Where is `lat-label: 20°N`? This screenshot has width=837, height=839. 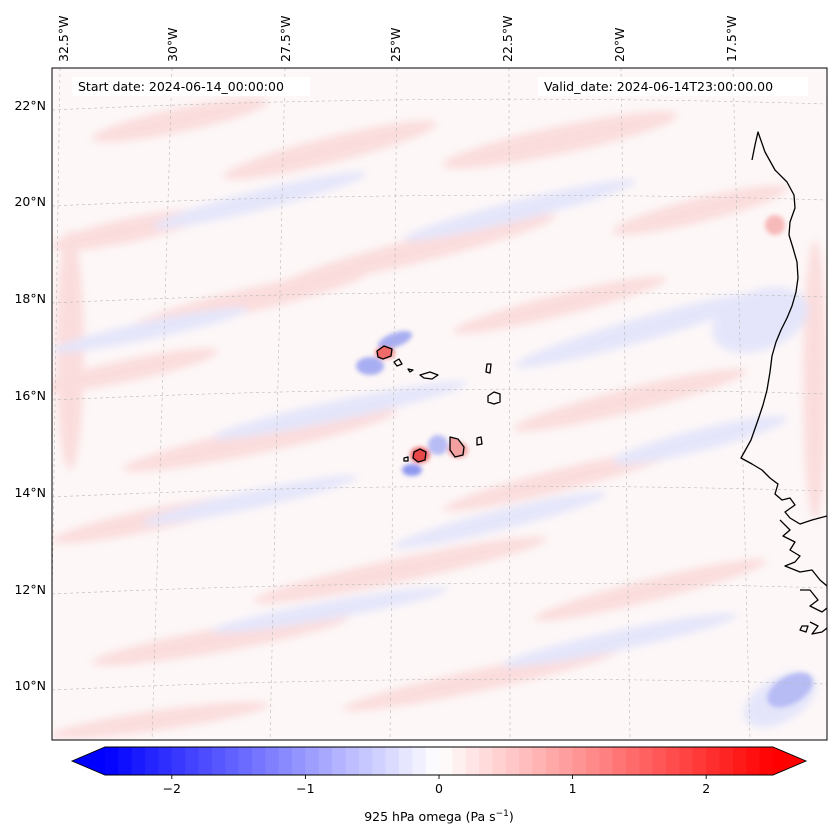
lat-label: 20°N is located at coordinates (30, 201).